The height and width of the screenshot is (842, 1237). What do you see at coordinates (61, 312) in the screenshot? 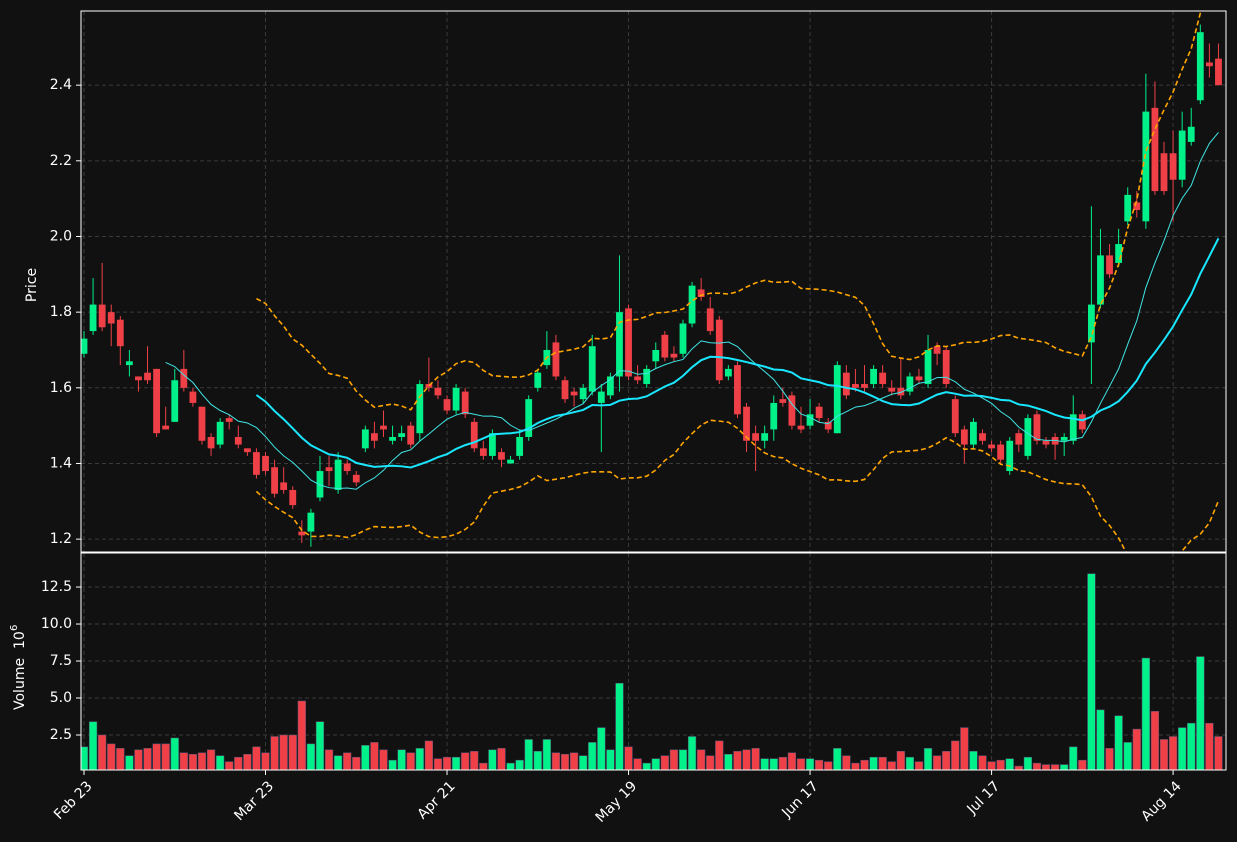
I see `y-tick-label: 1.8` at bounding box center [61, 312].